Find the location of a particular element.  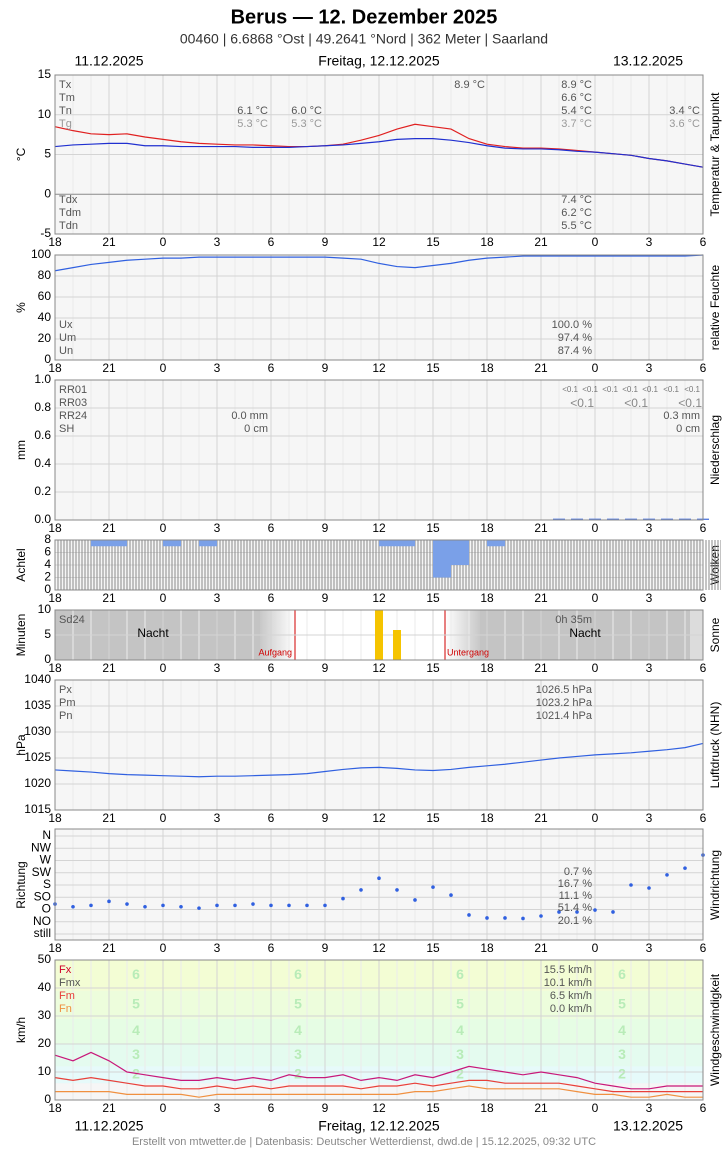

y-tick-label: 50 is located at coordinates (45, 959).